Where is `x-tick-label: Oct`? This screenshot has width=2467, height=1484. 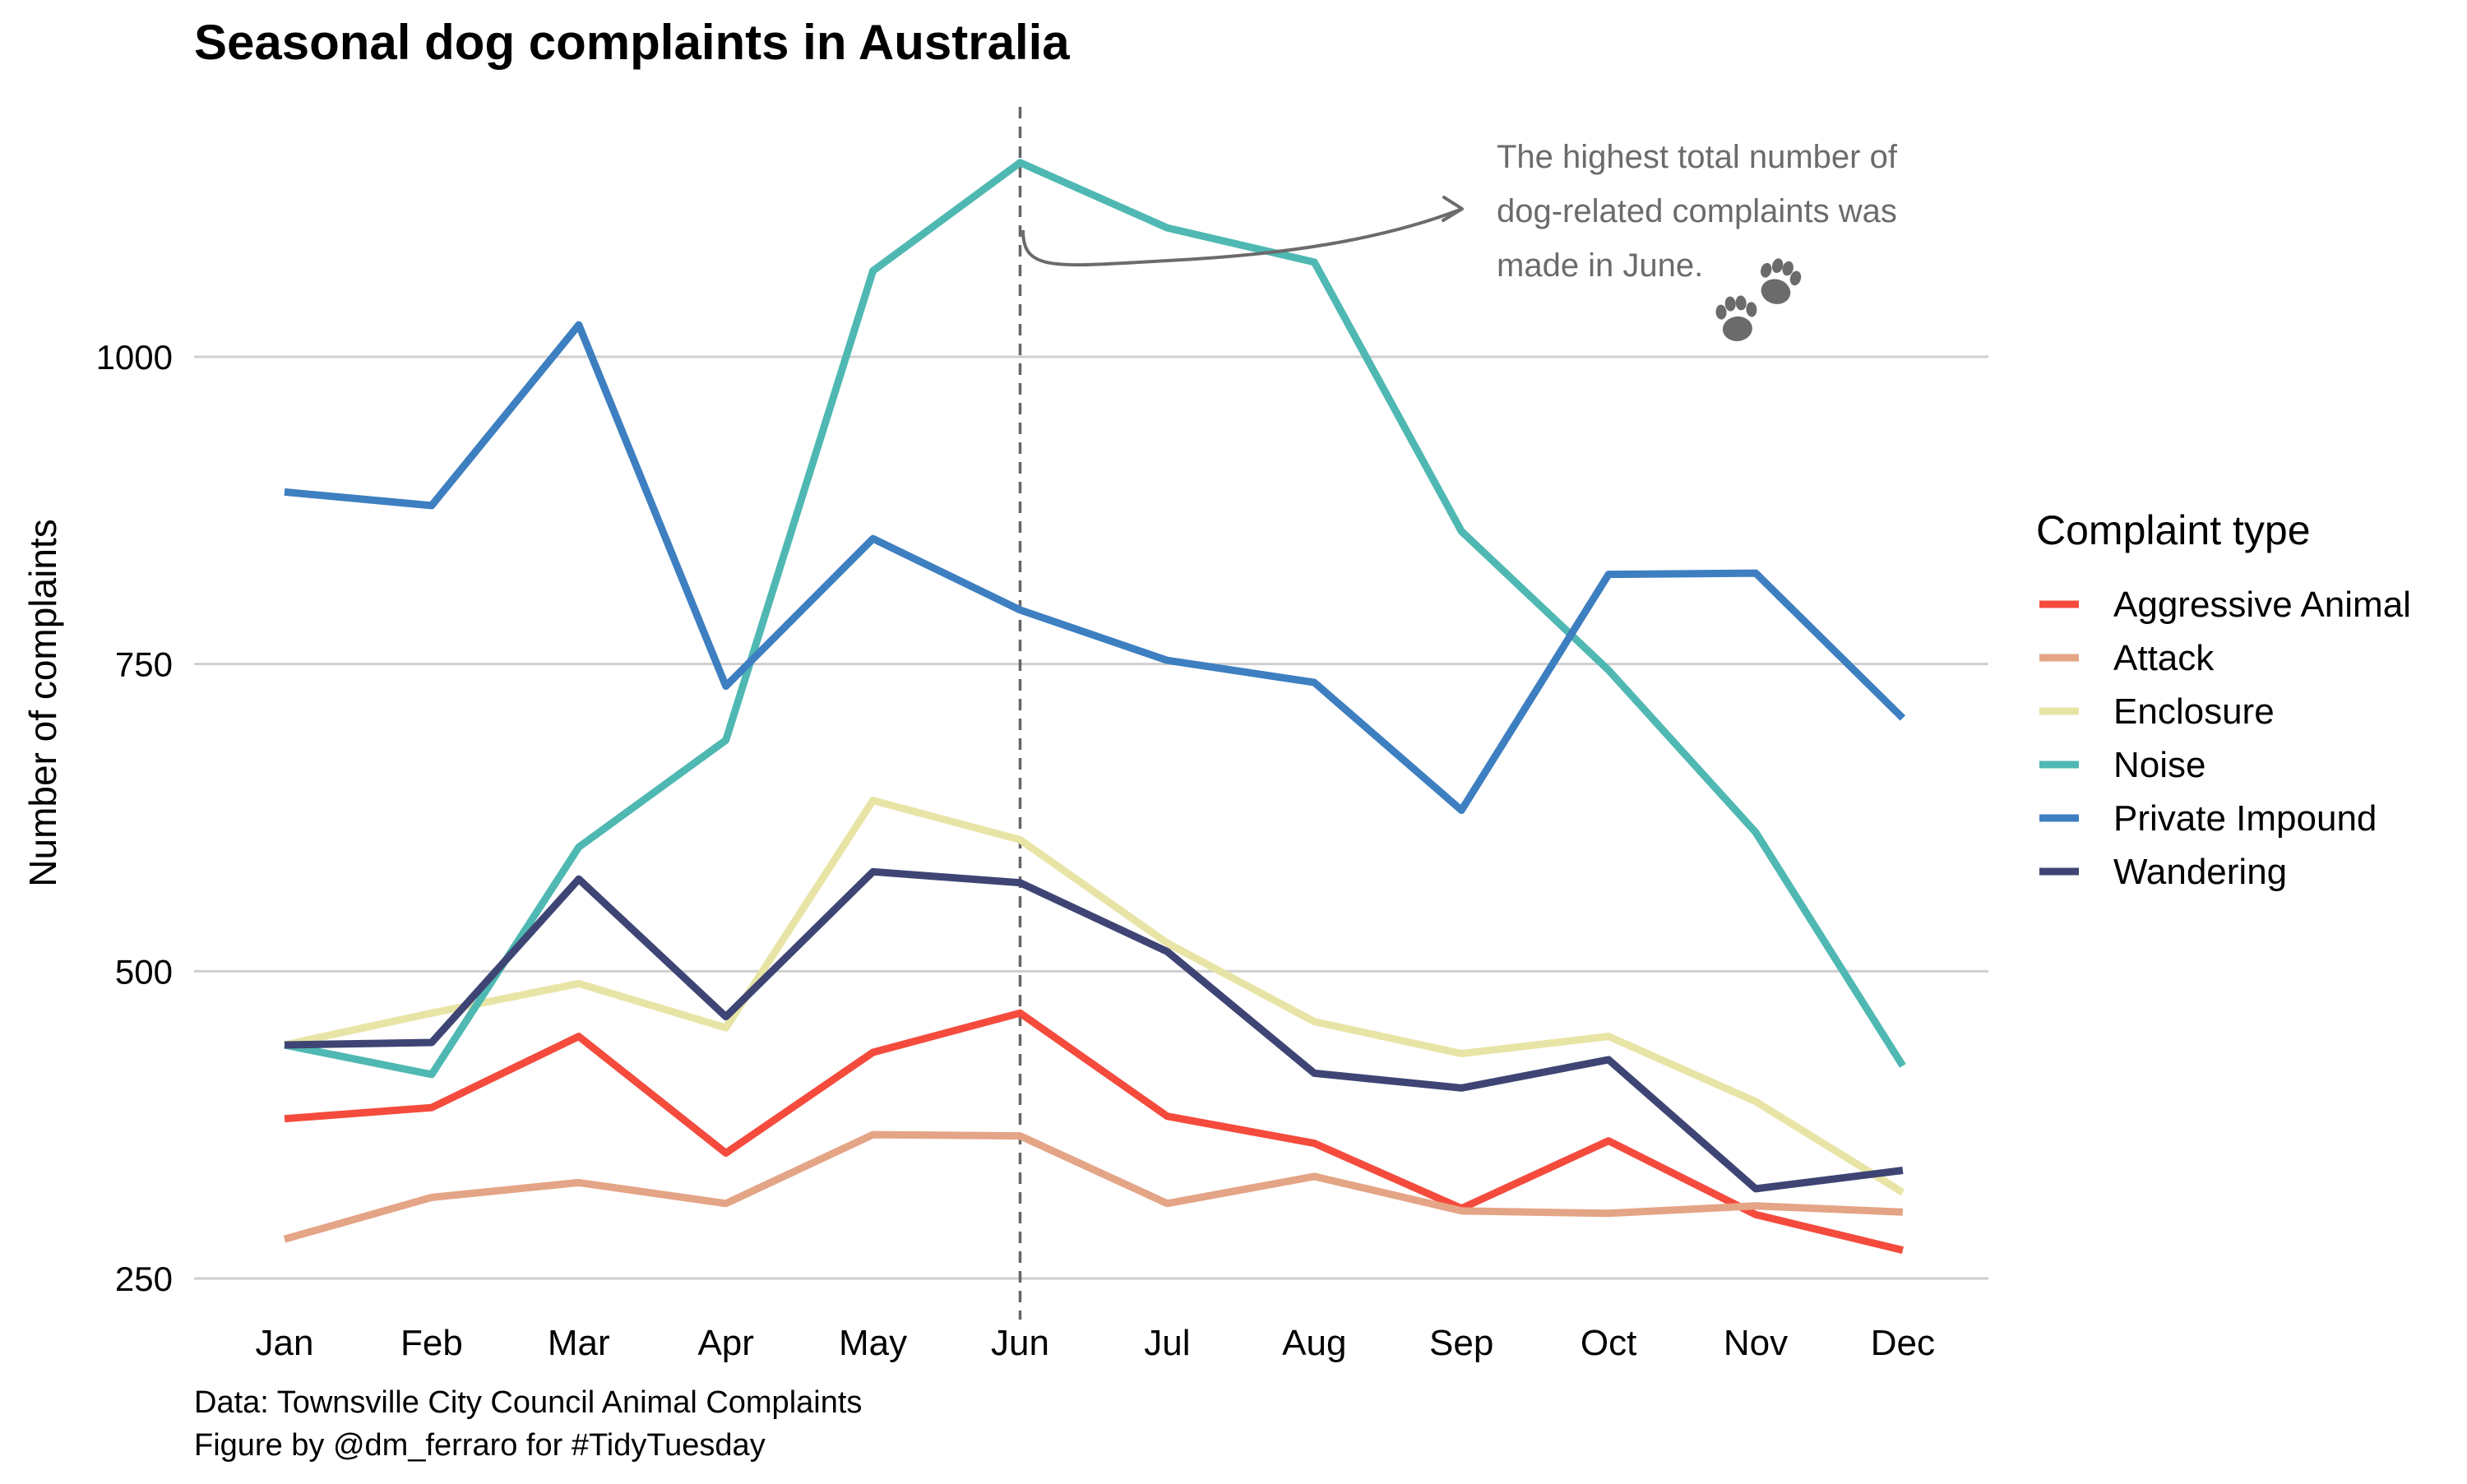
x-tick-label: Oct is located at coordinates (1608, 1343).